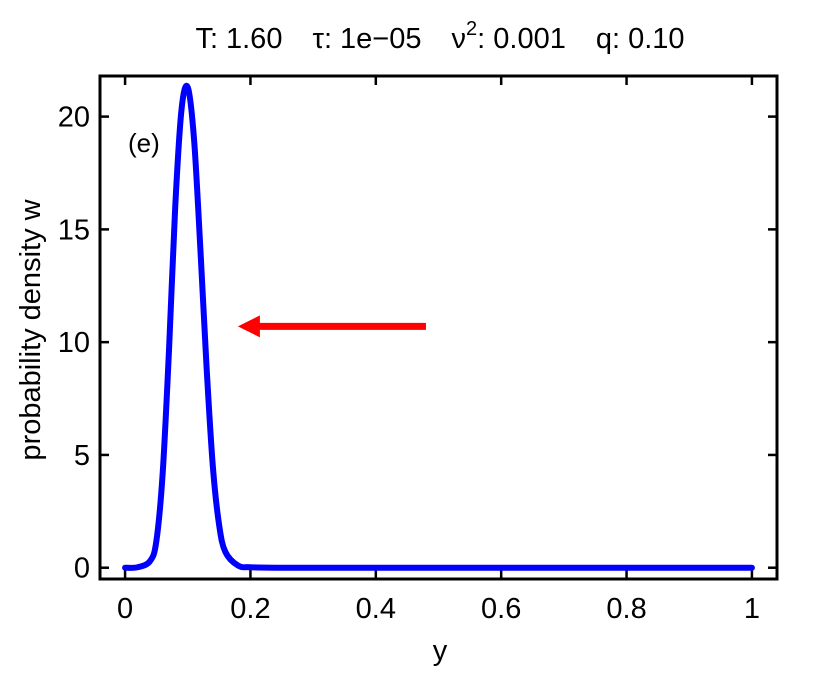 Image resolution: width=818 pixels, height=674 pixels. I want to click on y-tick-label-4: 20, so click(74, 118).